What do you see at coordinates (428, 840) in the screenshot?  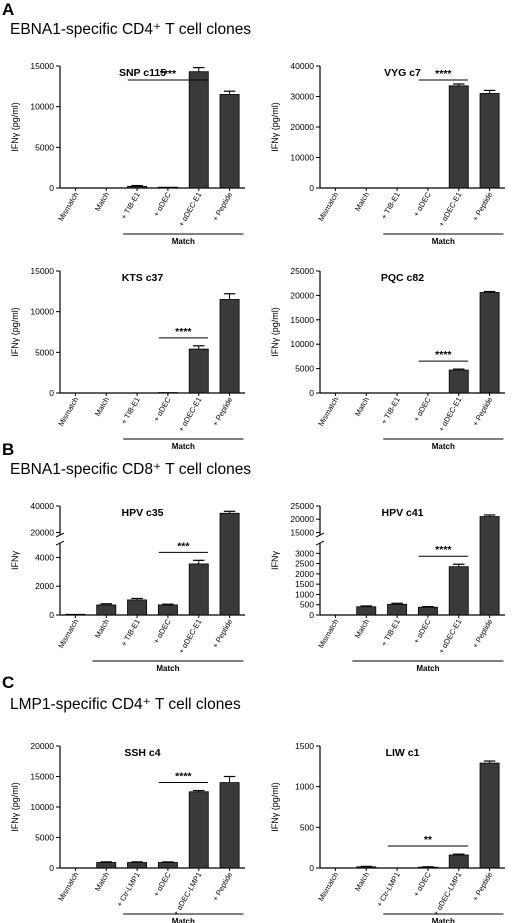 I see `significance-label: **` at bounding box center [428, 840].